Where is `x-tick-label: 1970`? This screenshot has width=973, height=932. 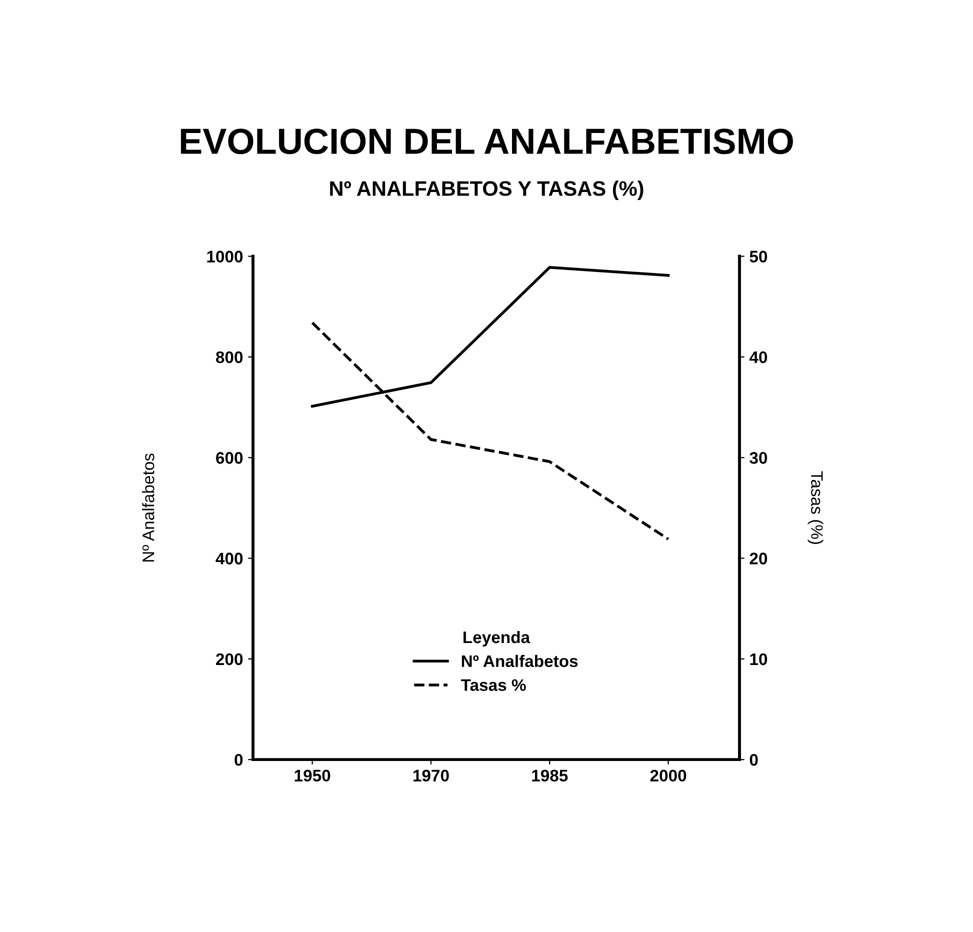 x-tick-label: 1970 is located at coordinates (431, 776).